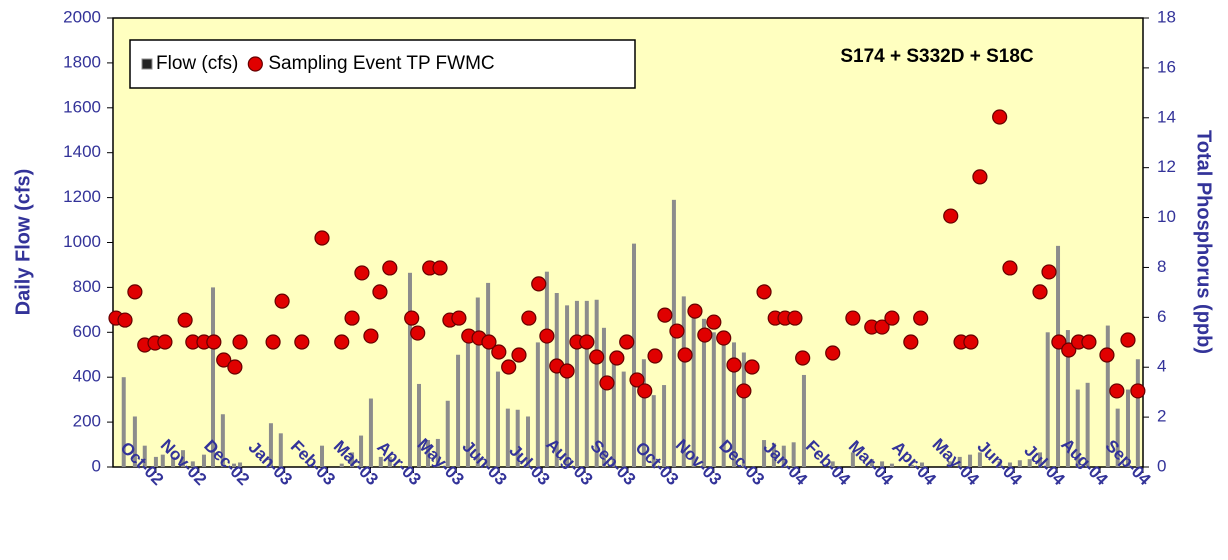  I want to click on y-tick-label: 1200, so click(82, 196).